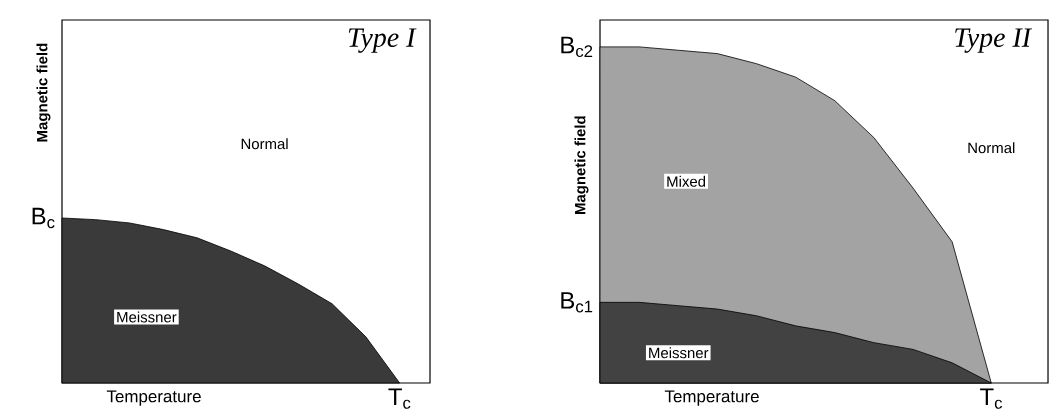 The height and width of the screenshot is (419, 1058). What do you see at coordinates (577, 302) in the screenshot?
I see `text: B$_{c1}$` at bounding box center [577, 302].